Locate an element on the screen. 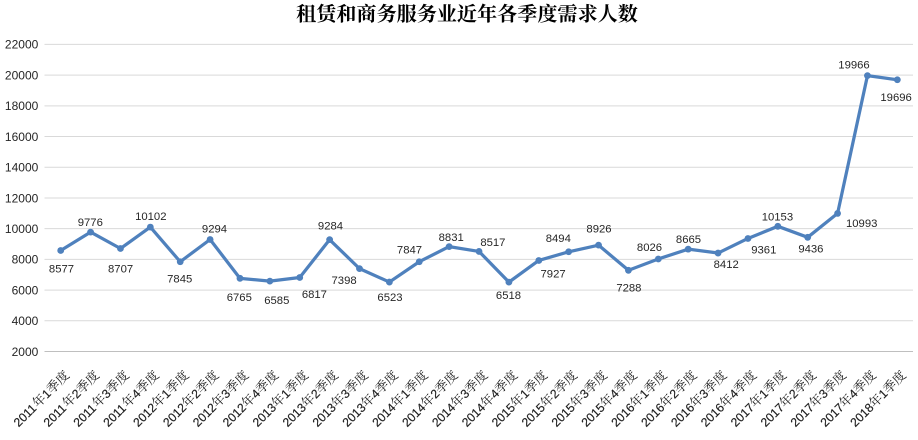 This screenshot has width=918, height=440. svg-text: 10993 is located at coordinates (861, 224).